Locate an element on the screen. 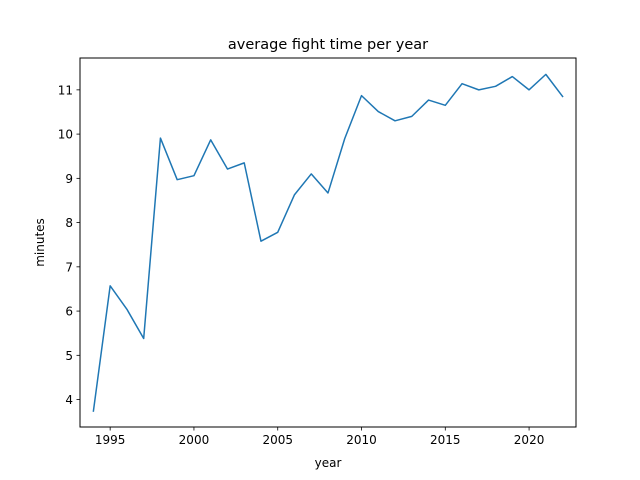  x-tick-label: 1995 is located at coordinates (110, 440).